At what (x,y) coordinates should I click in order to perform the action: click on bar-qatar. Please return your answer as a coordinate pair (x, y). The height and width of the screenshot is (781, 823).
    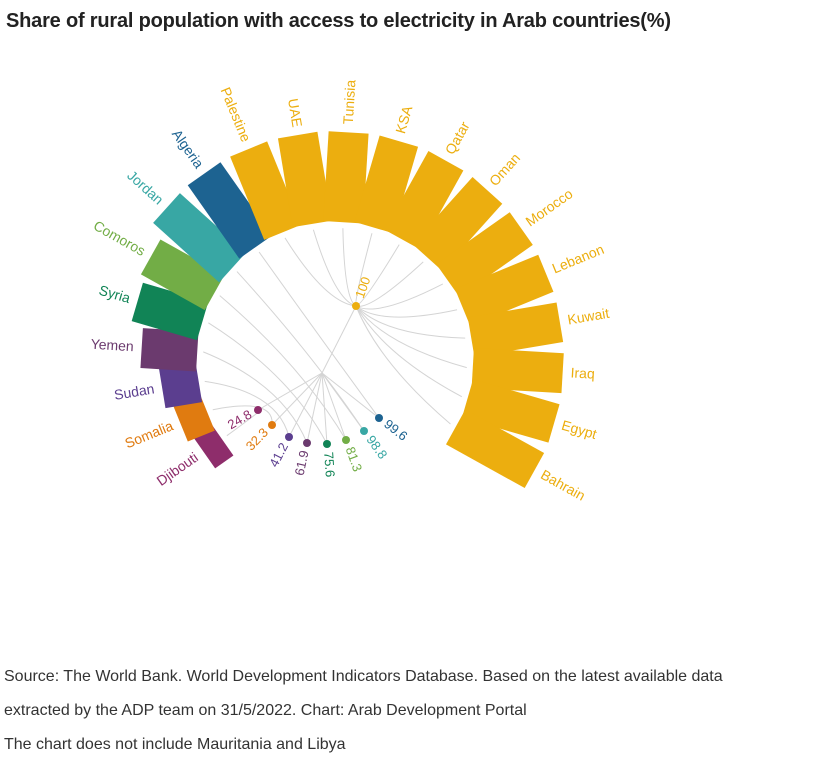
    Looking at the image, I should click on (424, 200).